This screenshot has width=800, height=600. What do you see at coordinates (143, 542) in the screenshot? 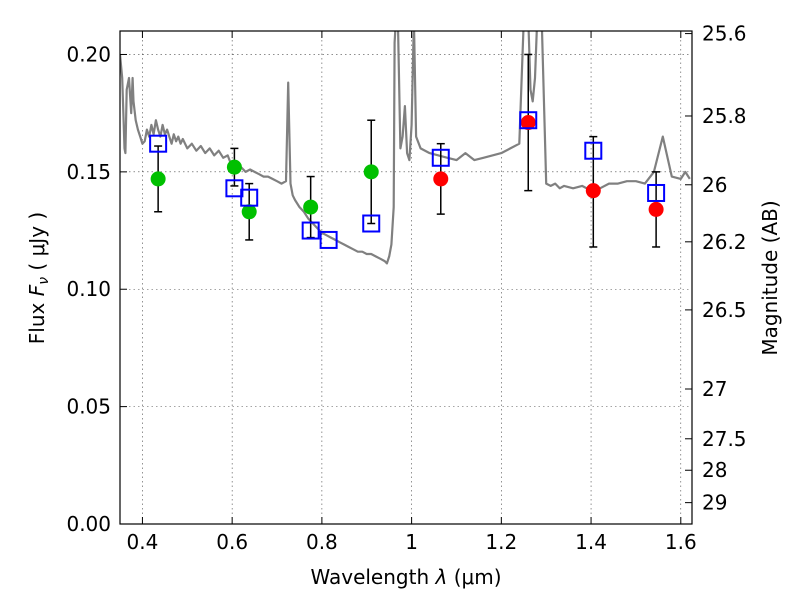
I see `x-tick-label: 0.4` at bounding box center [143, 542].